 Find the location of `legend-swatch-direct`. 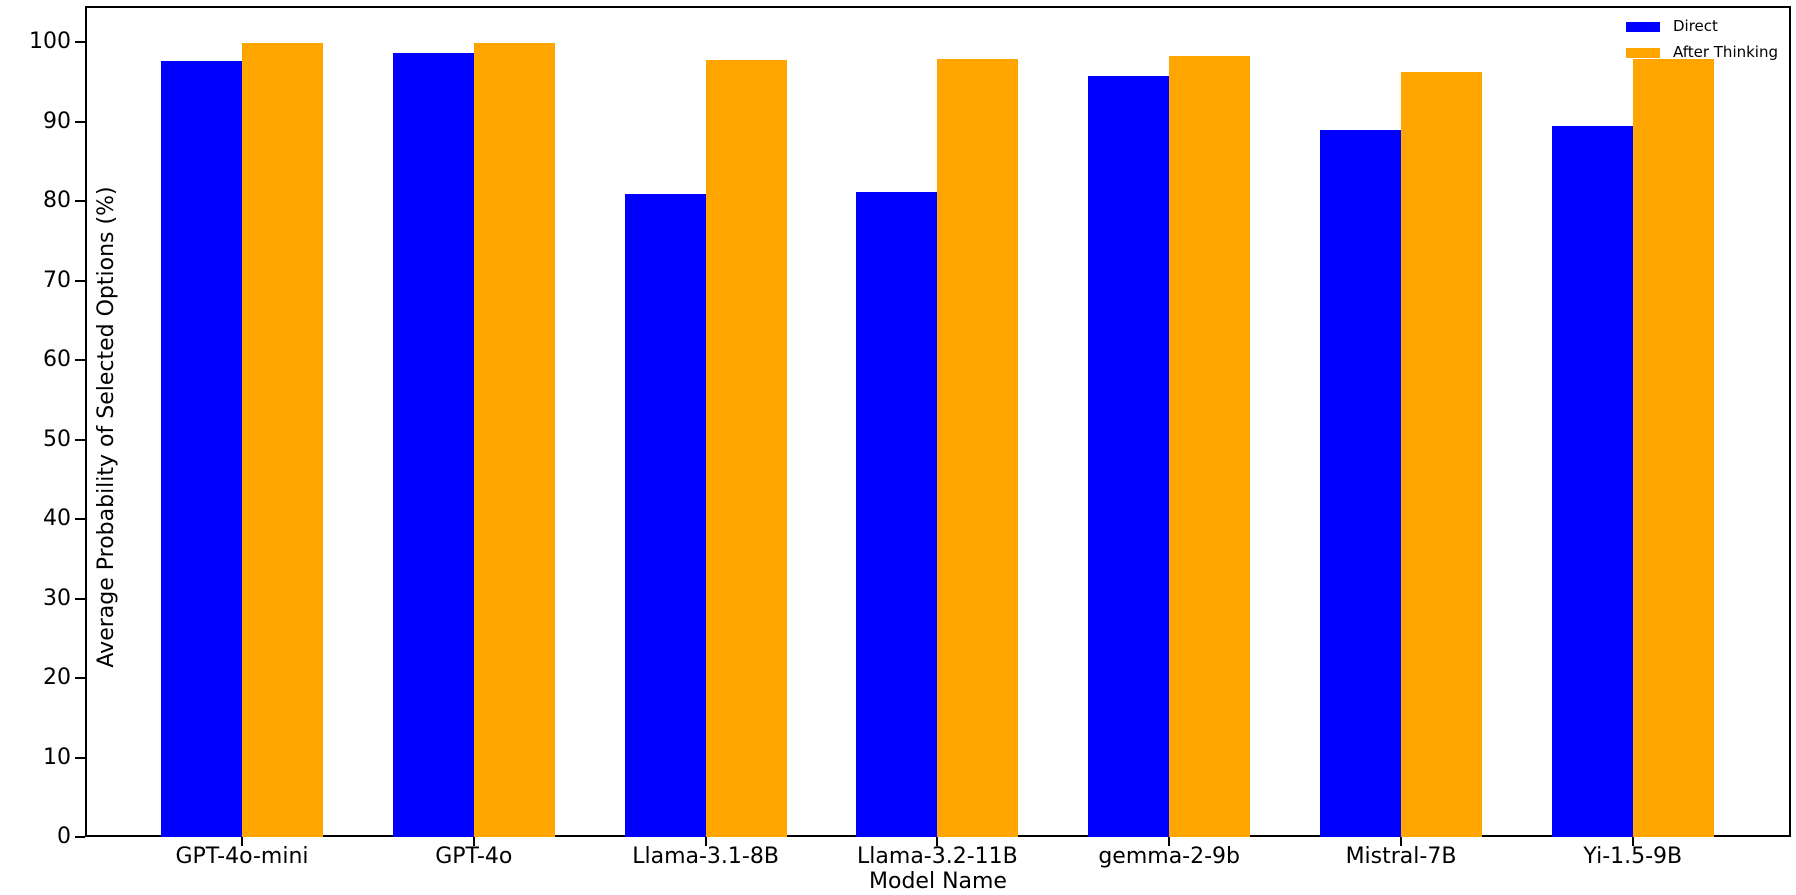

legend-swatch-direct is located at coordinates (1642, 26).